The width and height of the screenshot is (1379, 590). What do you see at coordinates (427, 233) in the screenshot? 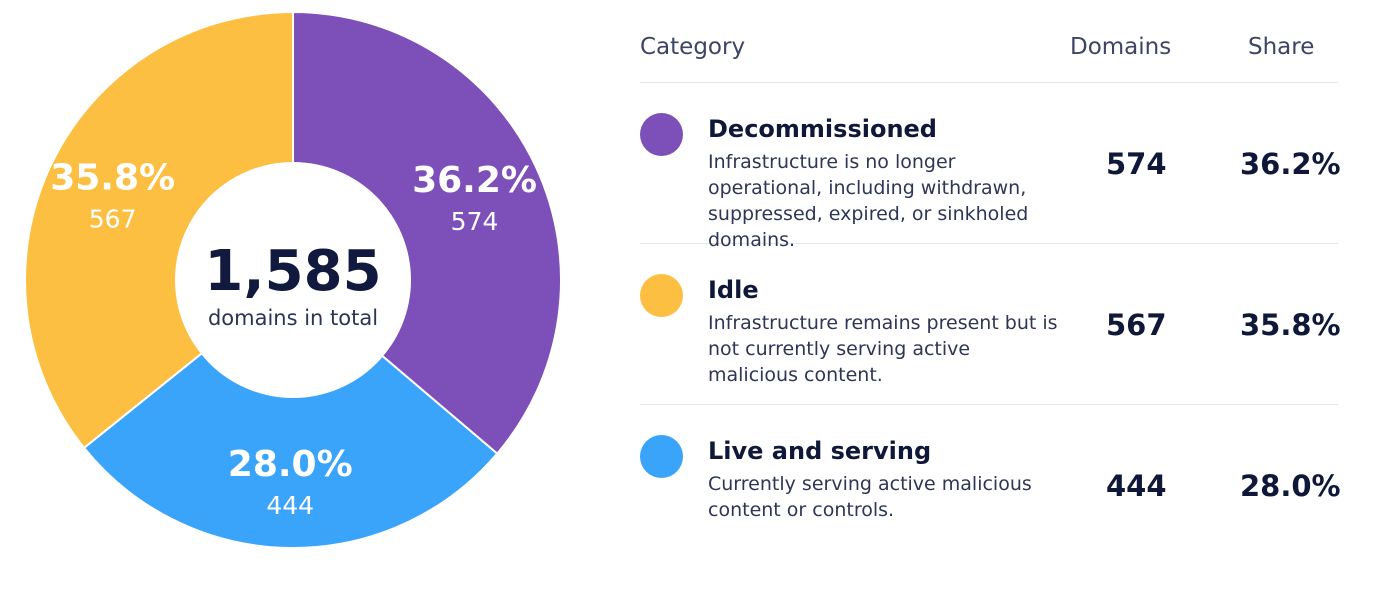
I see `slice-decommissioned` at bounding box center [427, 233].